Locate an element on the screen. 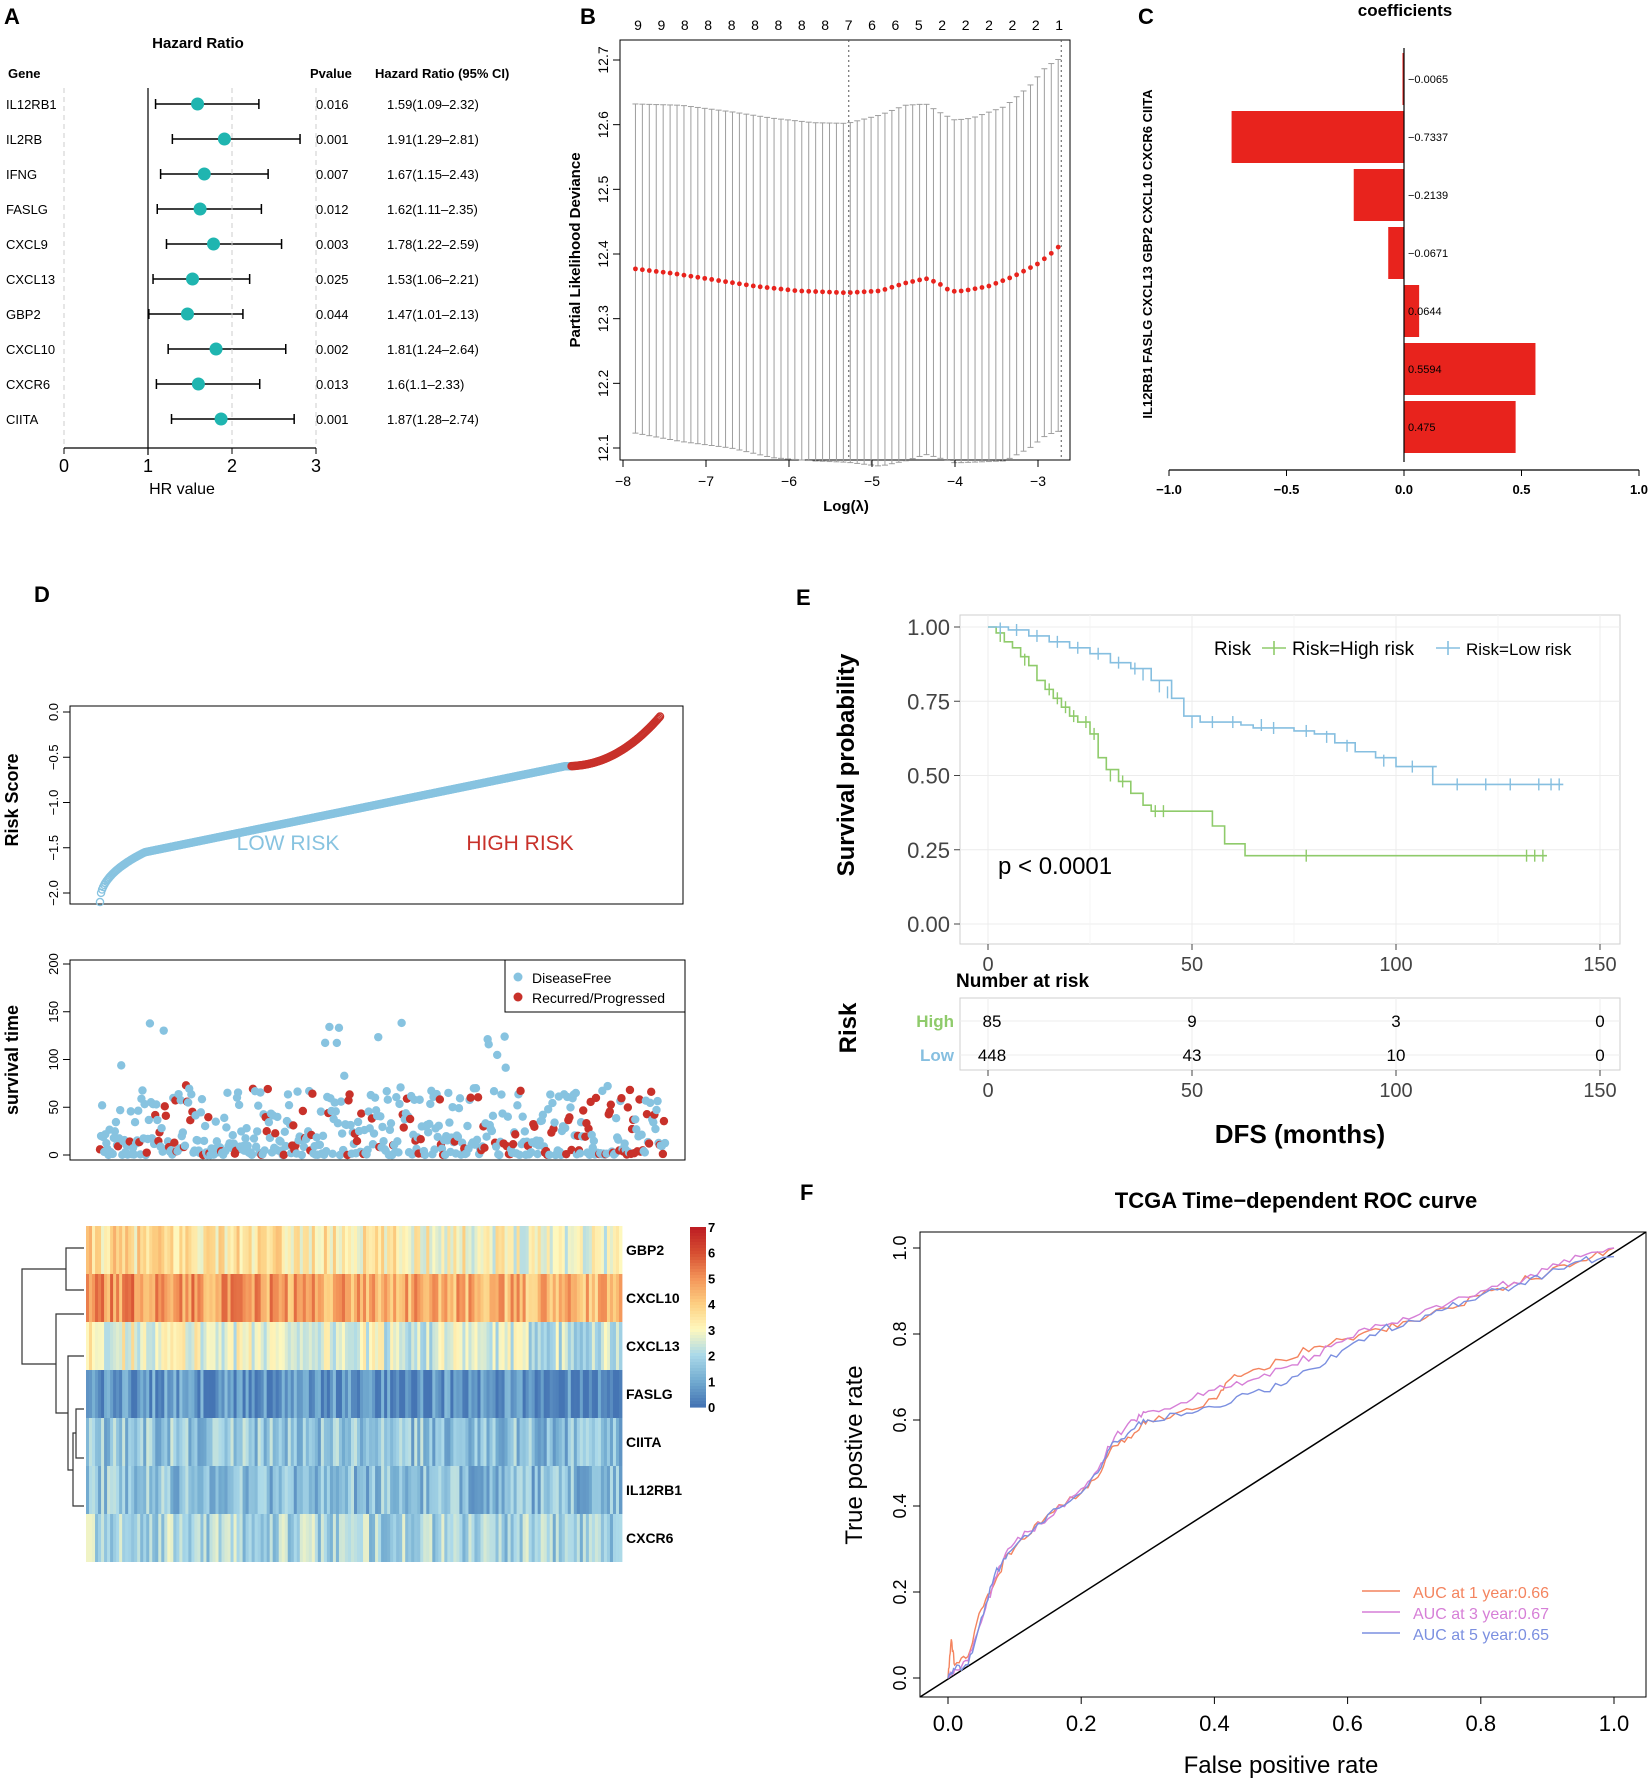 The height and width of the screenshot is (1779, 1651). coef-value-label: −0.2139 is located at coordinates (1428, 196).